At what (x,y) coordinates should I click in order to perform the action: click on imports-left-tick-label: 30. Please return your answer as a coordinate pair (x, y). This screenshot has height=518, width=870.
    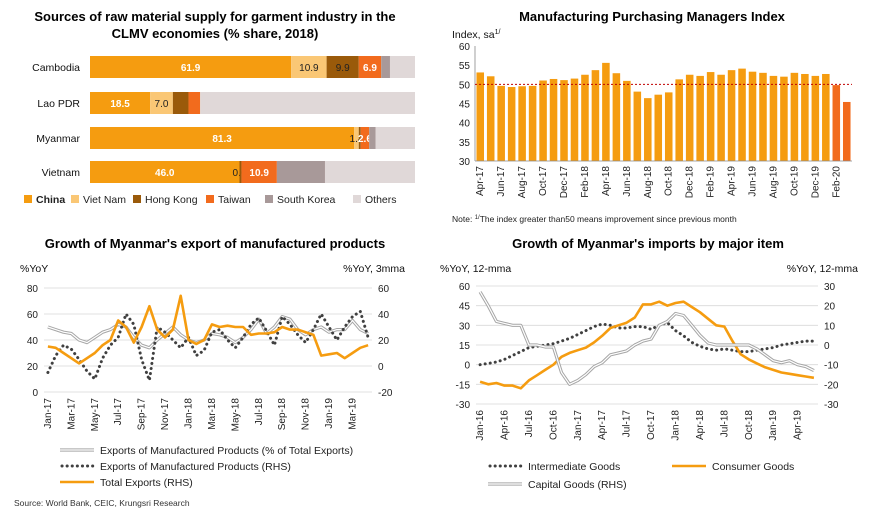
    Looking at the image, I should click on (465, 326).